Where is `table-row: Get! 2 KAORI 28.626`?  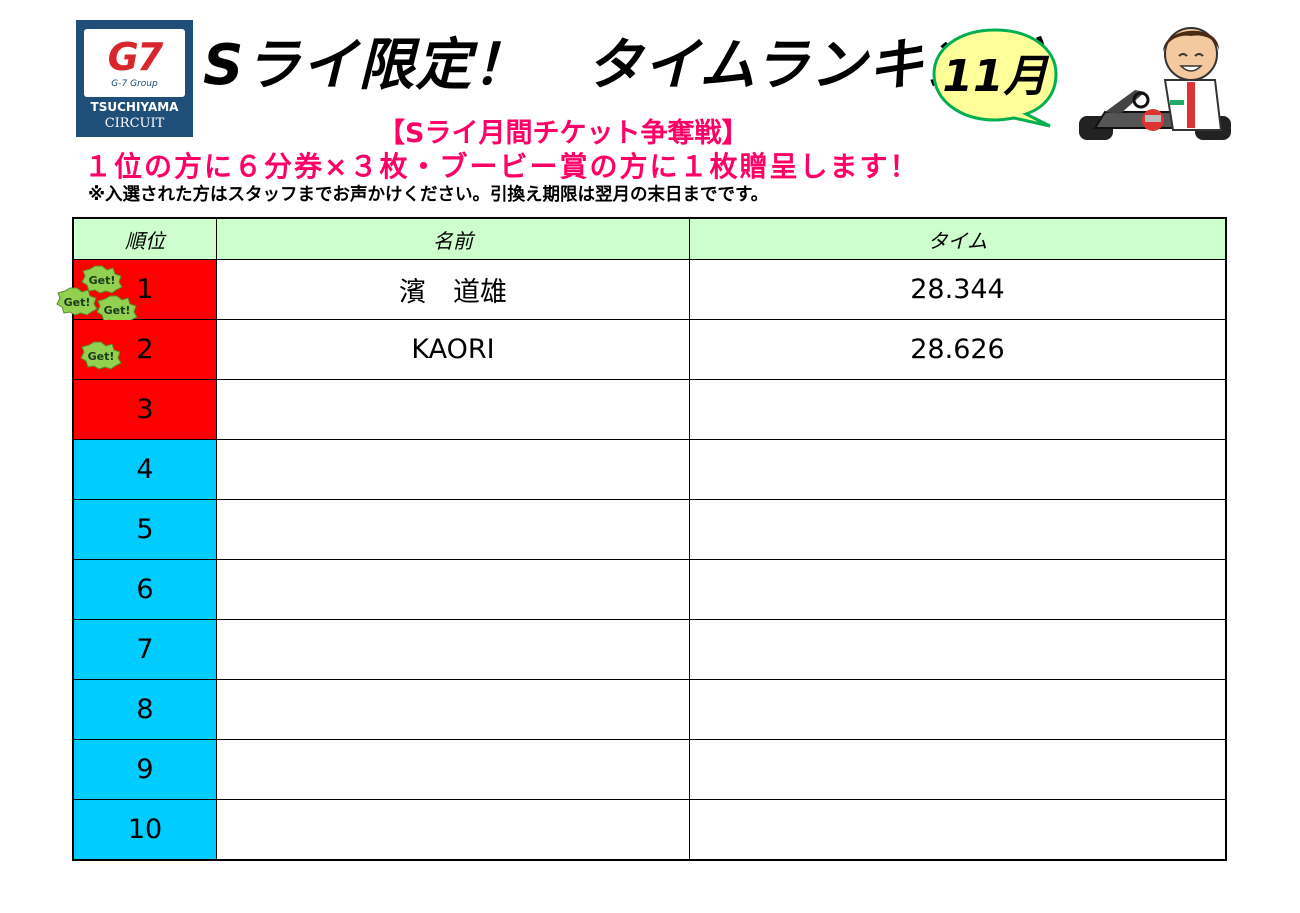 table-row: Get! 2 KAORI 28.626 is located at coordinates (649, 349).